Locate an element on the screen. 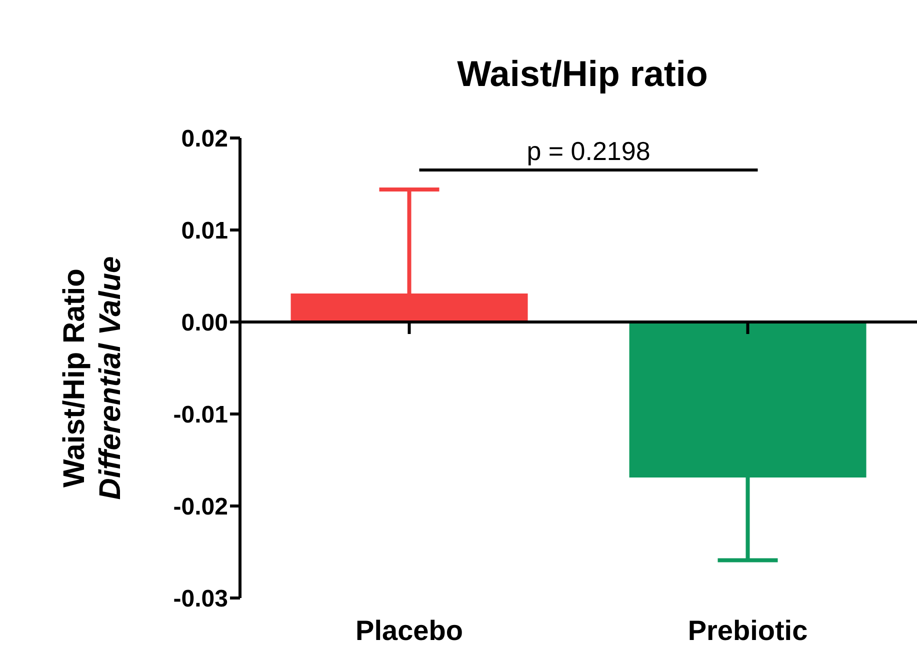 Image resolution: width=917 pixels, height=666 pixels. x-tick-label: Prebiotic is located at coordinates (748, 630).